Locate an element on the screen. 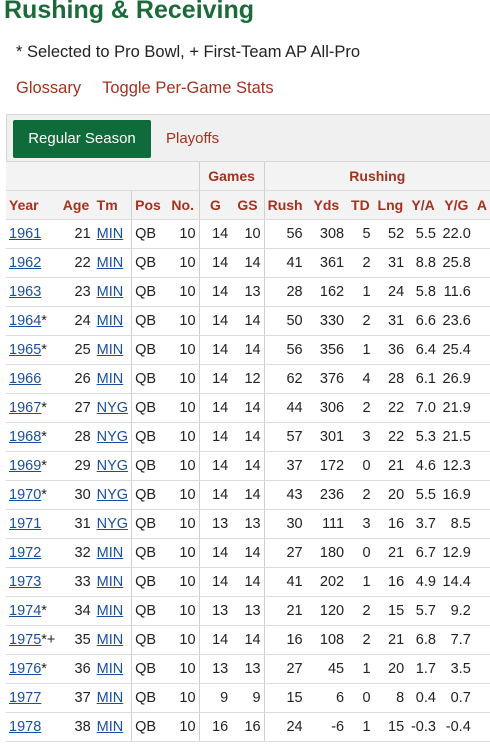  col-header-a-truncated: A is located at coordinates (481, 205).